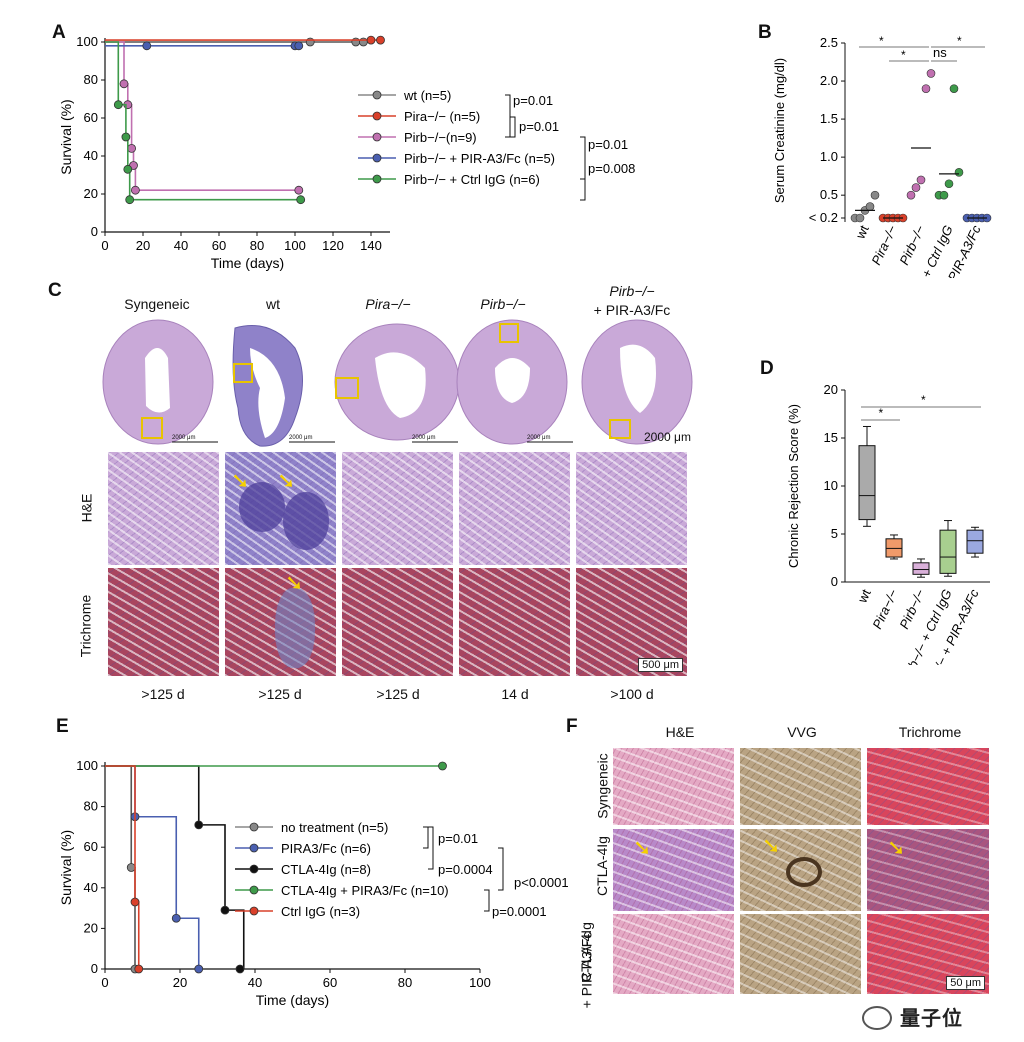 Image resolution: width=1024 pixels, height=1042 pixels. I want to click on day-label: 14 d, so click(515, 694).